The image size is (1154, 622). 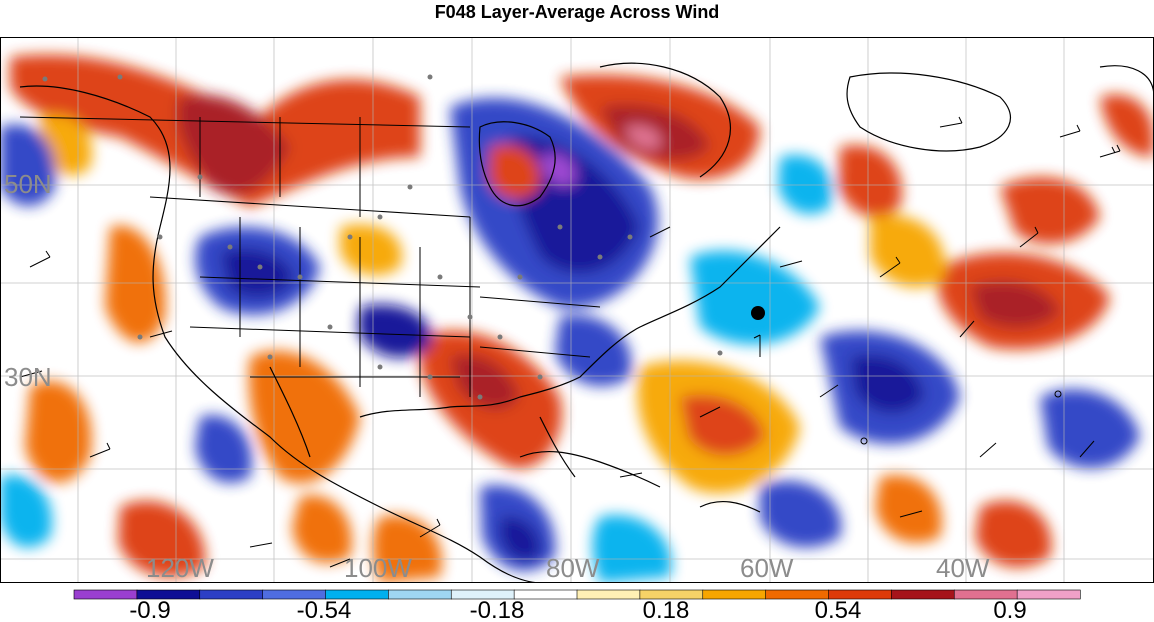 What do you see at coordinates (577, 609) in the screenshot?
I see `colorbar-labels: -0.9 -0.54 -0.18 0.18 0.54 0.9` at bounding box center [577, 609].